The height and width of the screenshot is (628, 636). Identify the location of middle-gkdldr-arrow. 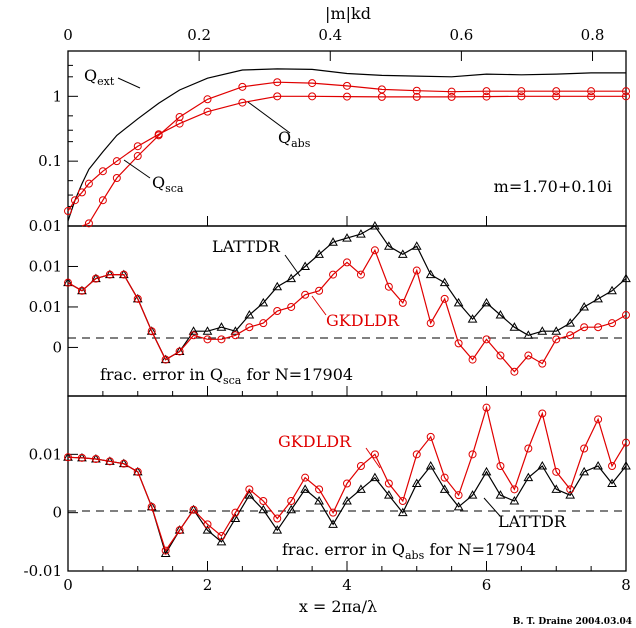
(319, 305).